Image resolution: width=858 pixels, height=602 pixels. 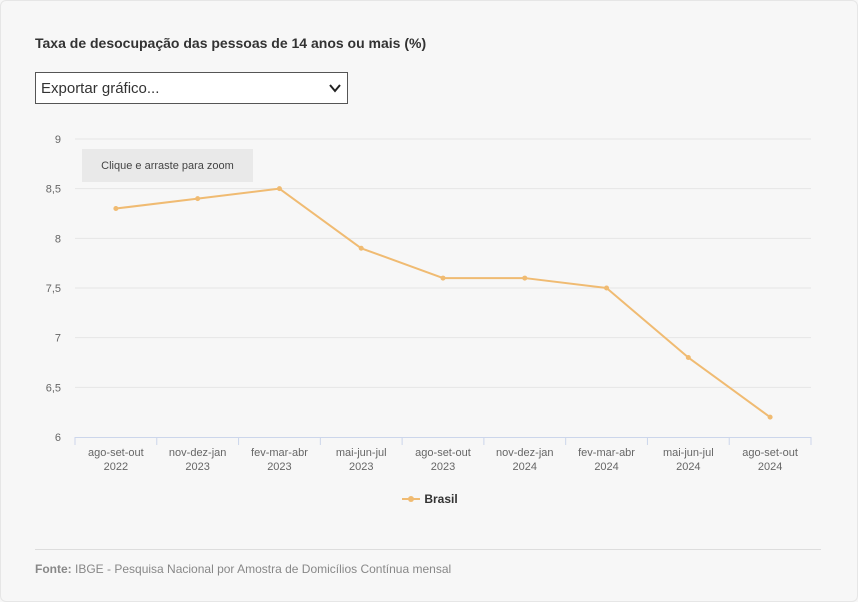 What do you see at coordinates (53, 289) in the screenshot?
I see `y-tick-label: 7,5` at bounding box center [53, 289].